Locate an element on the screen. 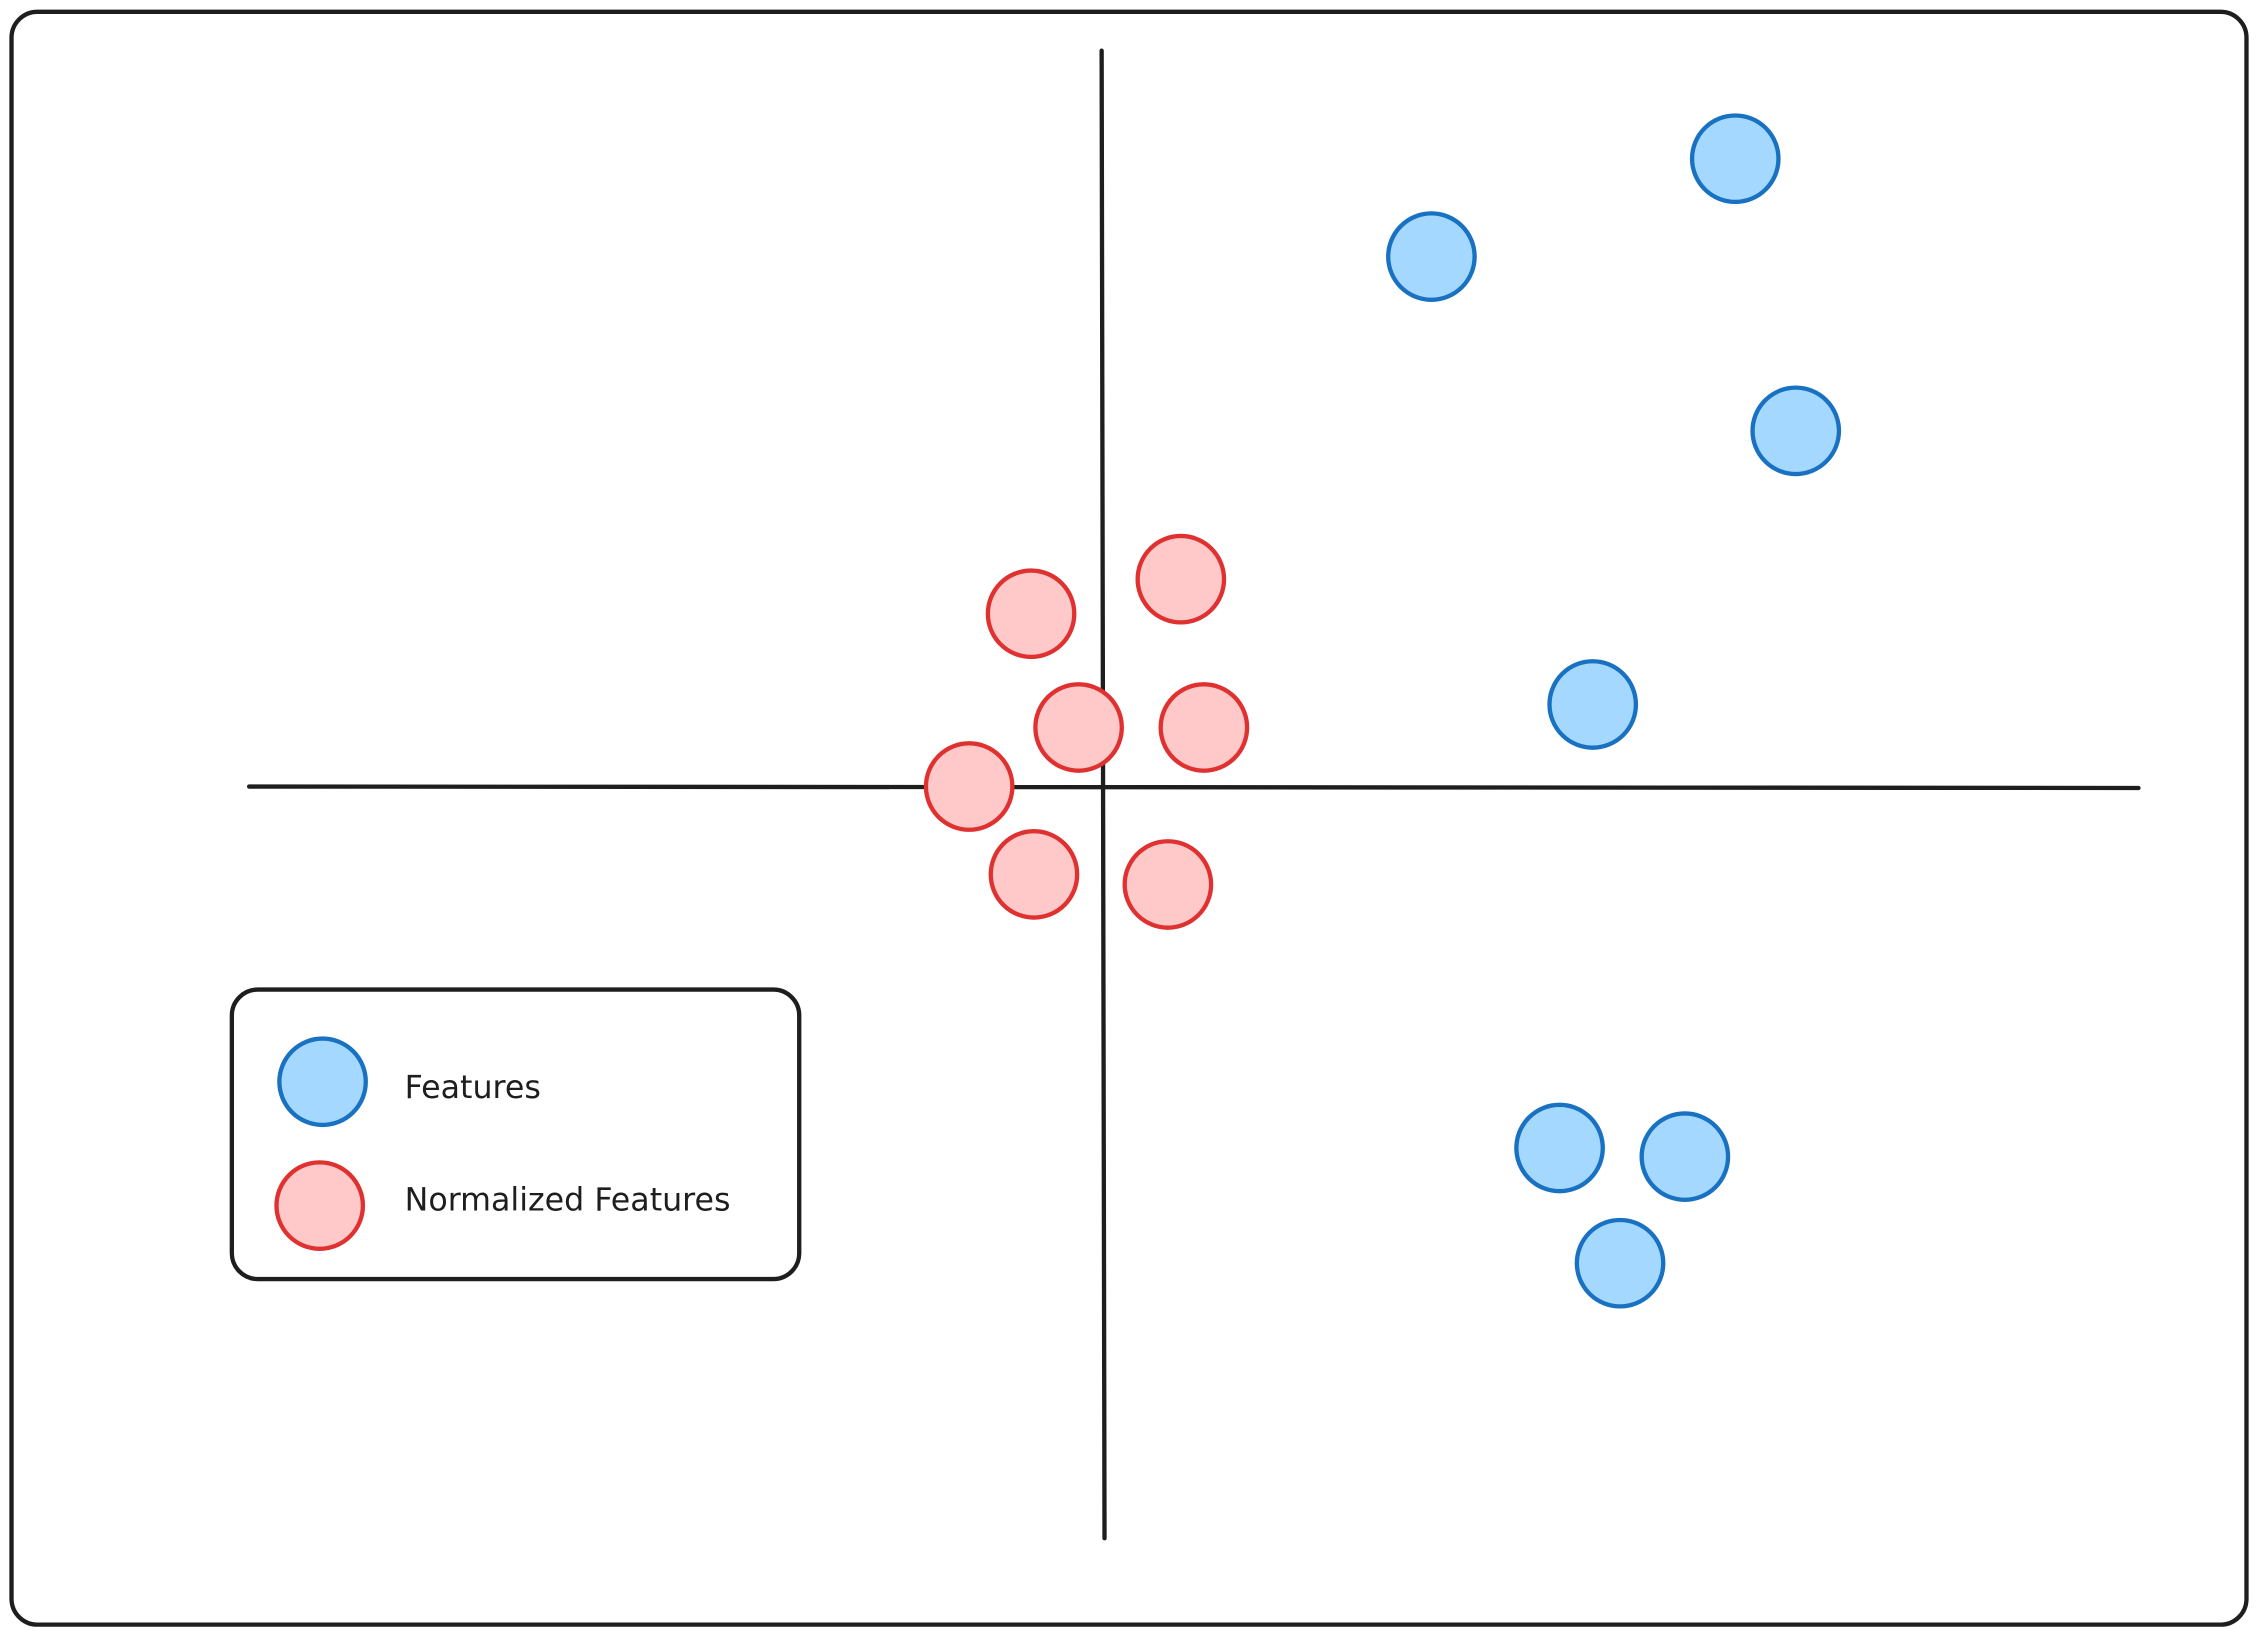 The image size is (2258, 1635). normalized-points is located at coordinates (1086, 731).